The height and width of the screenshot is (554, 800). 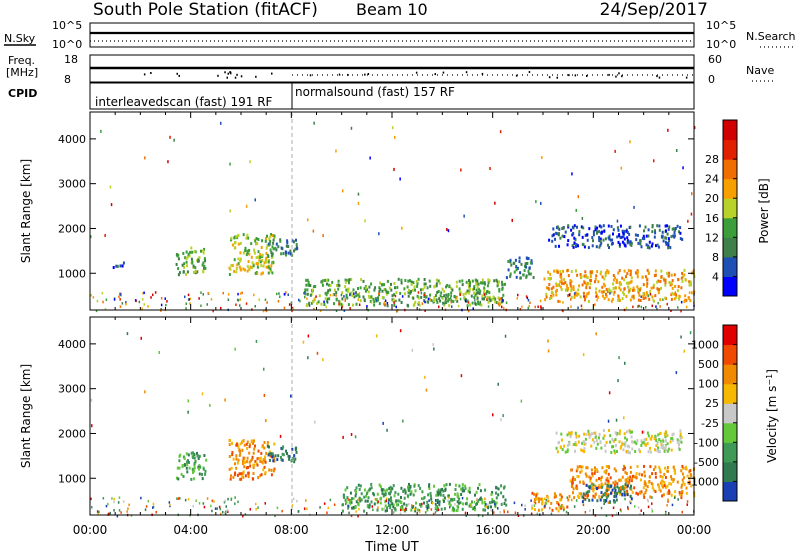 What do you see at coordinates (26, 416) in the screenshot?
I see `velocity-ylabel: Slant Range [km]` at bounding box center [26, 416].